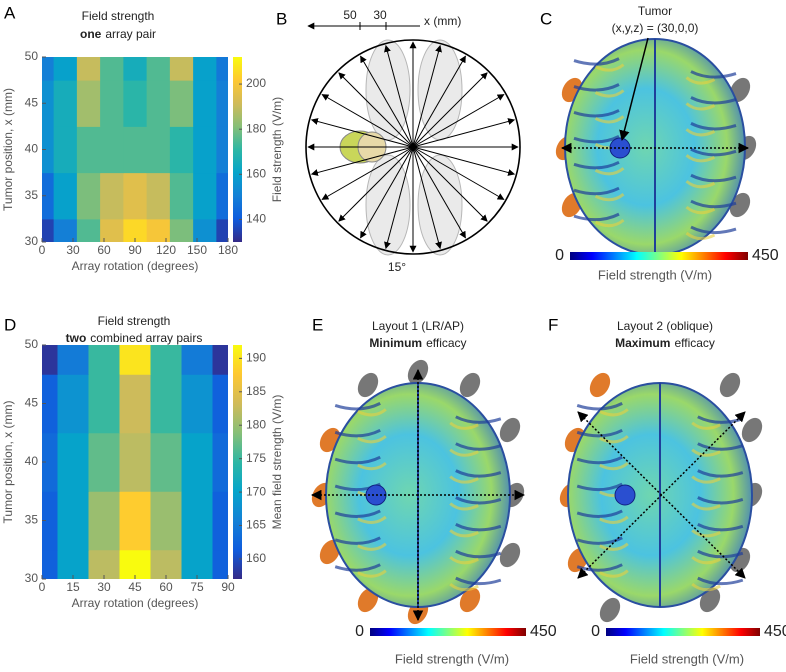  I want to click on axis-tick: 50, so click(350, 15).